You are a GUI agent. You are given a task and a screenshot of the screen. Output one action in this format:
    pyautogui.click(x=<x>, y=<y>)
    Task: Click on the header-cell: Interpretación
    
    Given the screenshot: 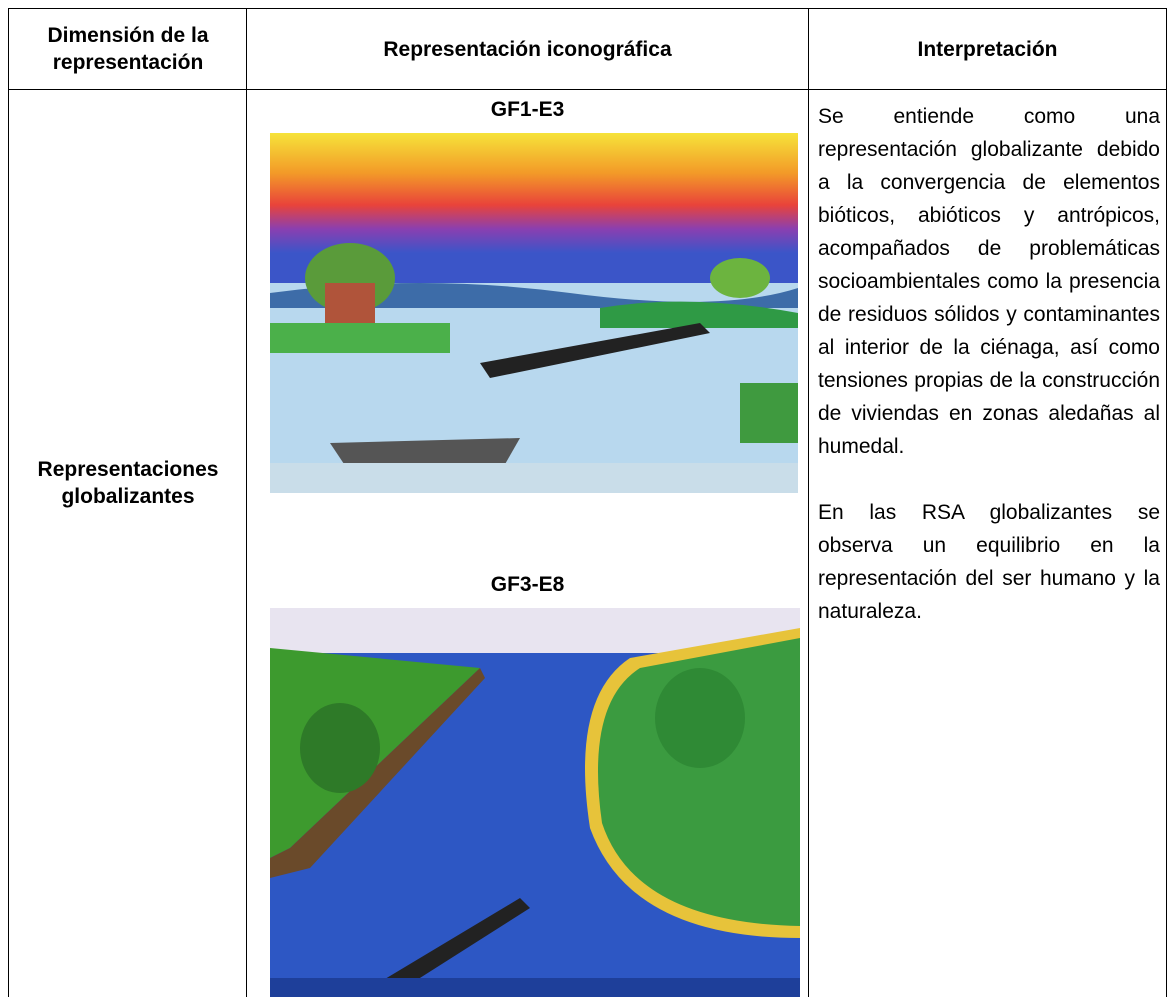 What is the action you would take?
    pyautogui.click(x=987, y=49)
    